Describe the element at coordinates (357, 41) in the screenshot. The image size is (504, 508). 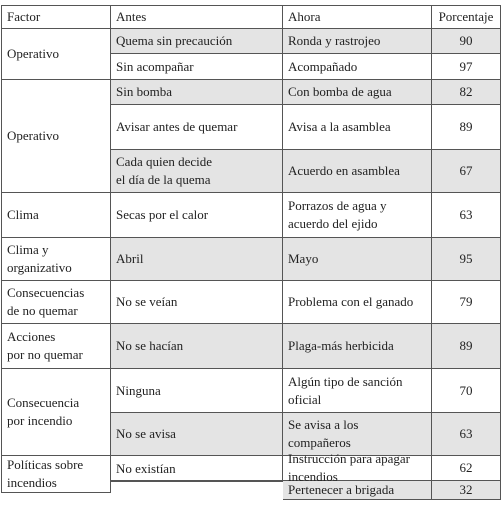
I see `ahora-cell: Ronda y rastrojeo` at that location.